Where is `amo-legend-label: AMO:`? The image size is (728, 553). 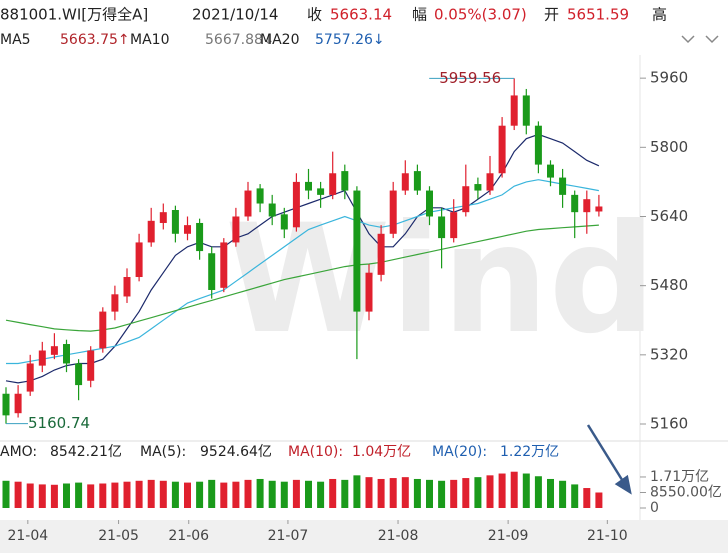 amo-legend-label: AMO: is located at coordinates (18, 452).